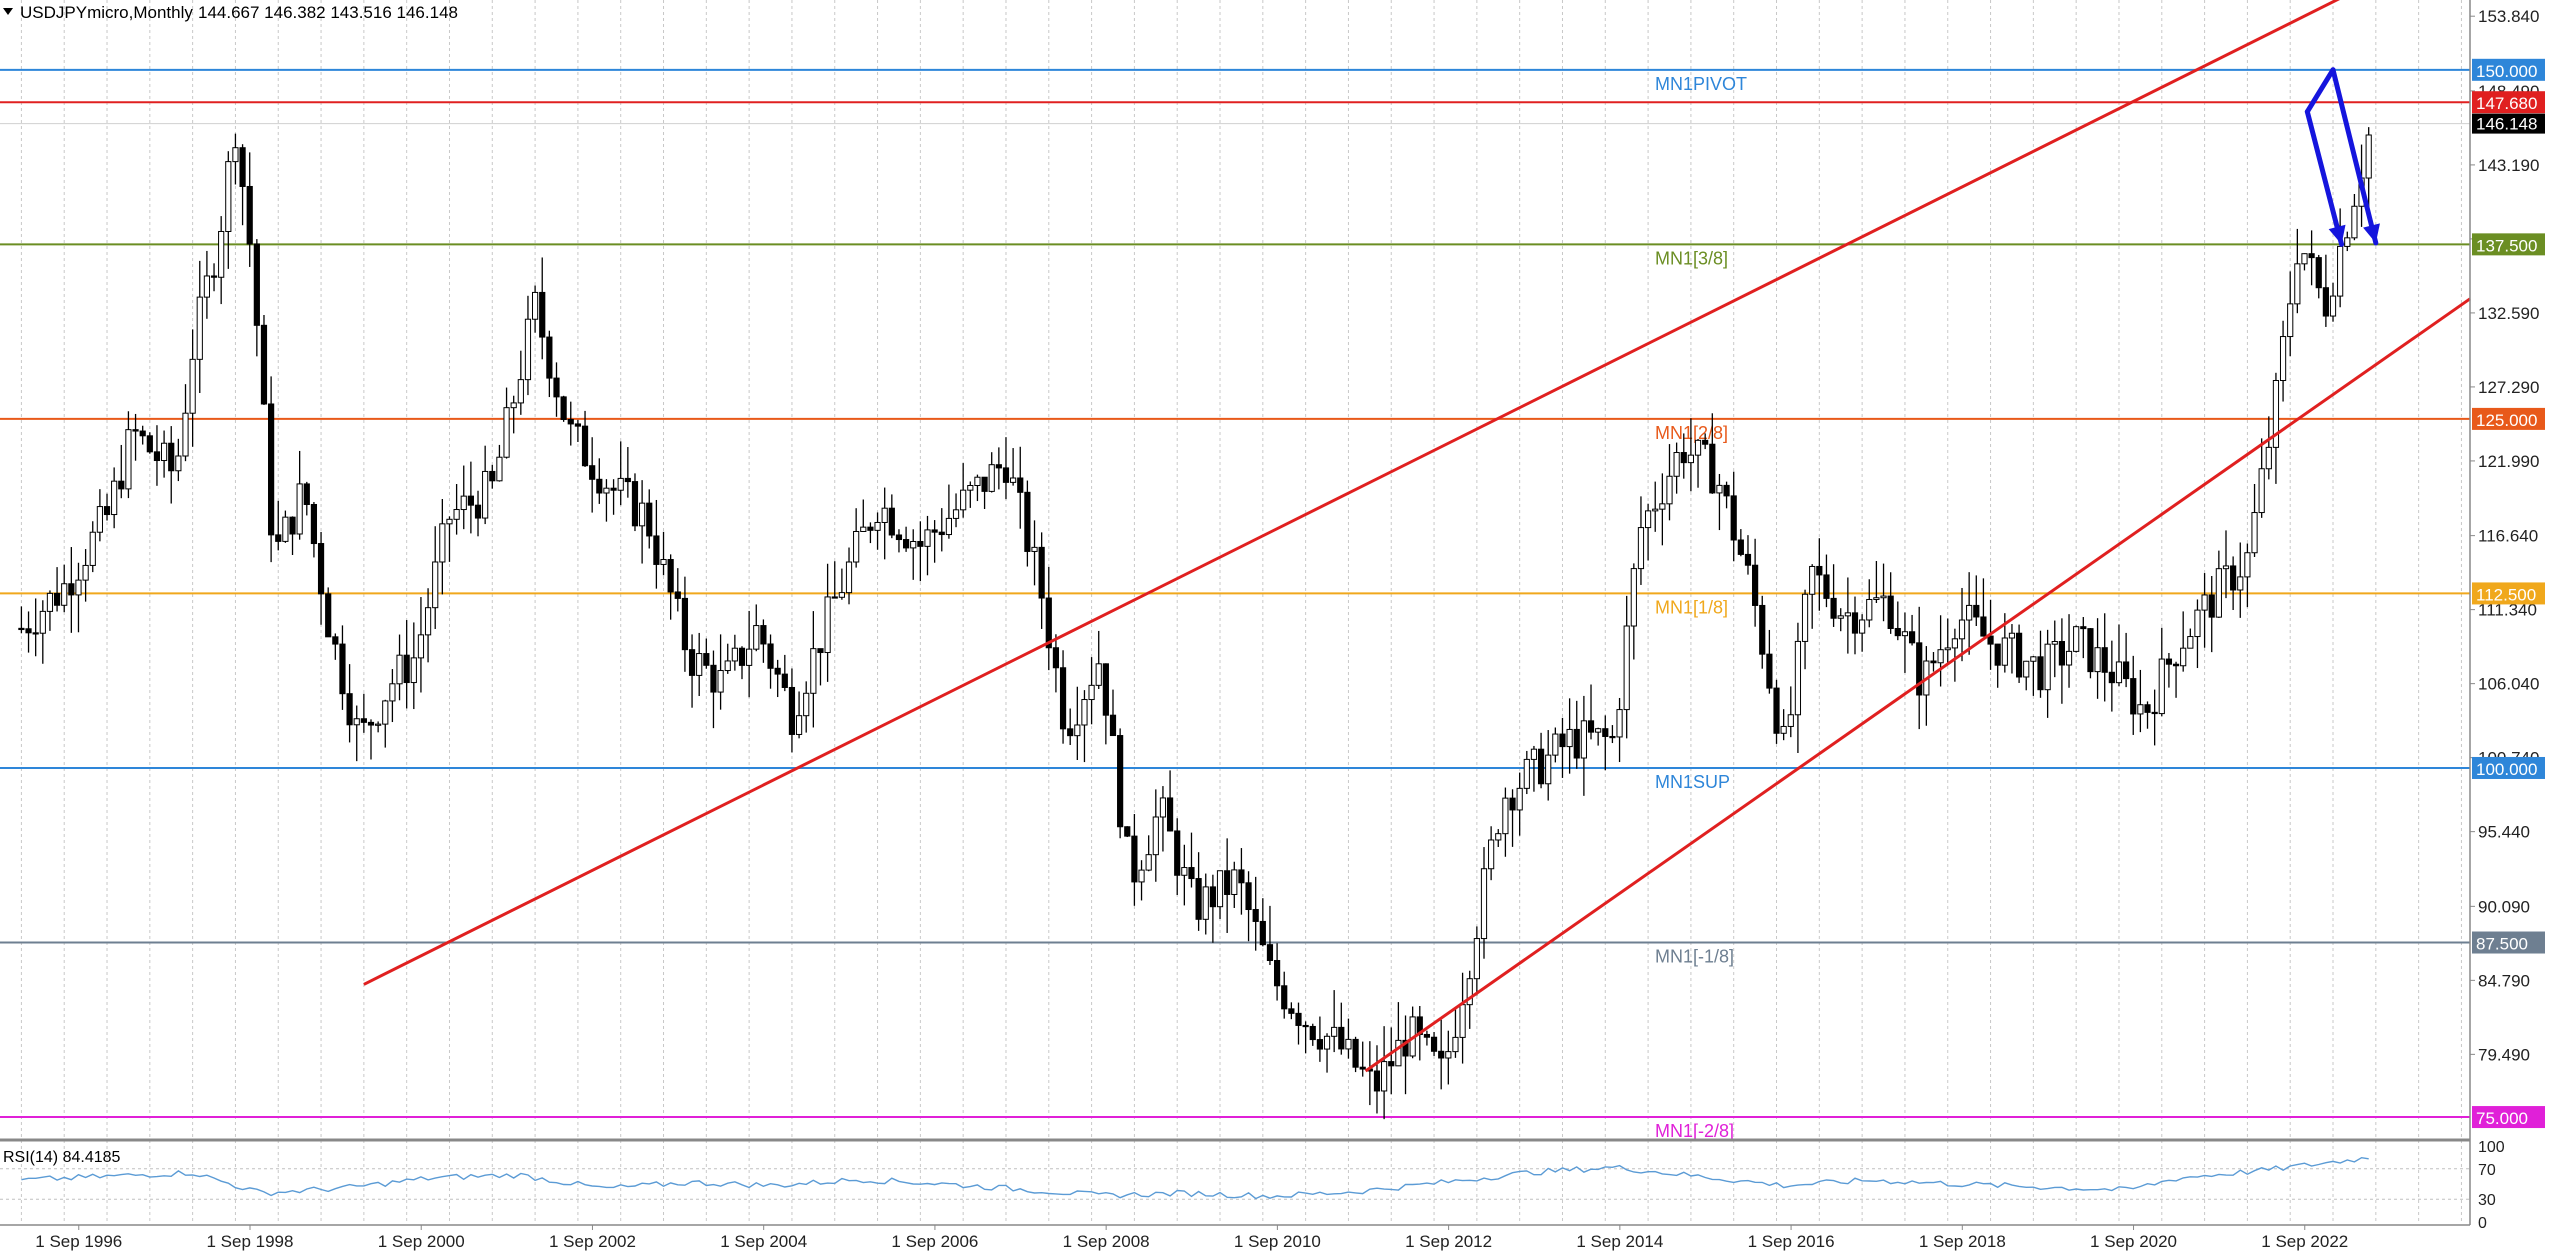  Describe the element at coordinates (2487, 1170) in the screenshot. I see `rsi-scale-label: 70` at that location.